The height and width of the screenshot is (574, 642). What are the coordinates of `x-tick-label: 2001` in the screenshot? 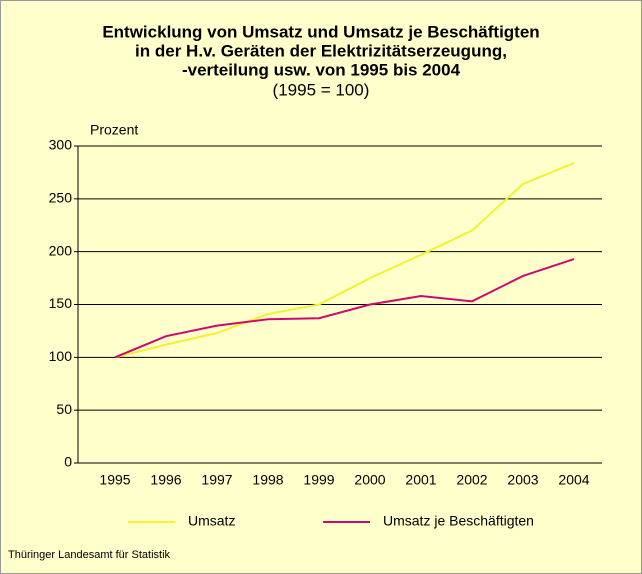 It's located at (420, 480).